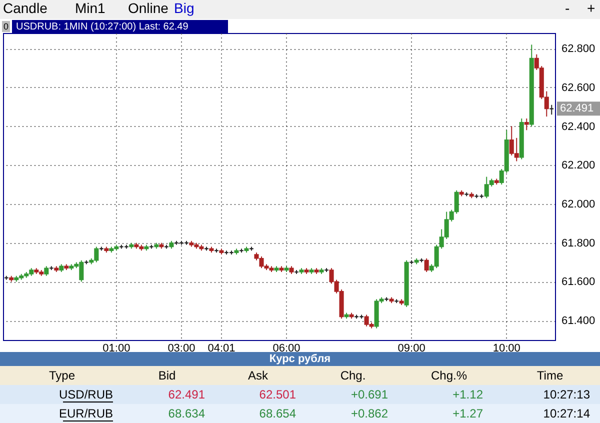  What do you see at coordinates (222, 348) in the screenshot?
I see `x-tick-label: 04:01` at bounding box center [222, 348].